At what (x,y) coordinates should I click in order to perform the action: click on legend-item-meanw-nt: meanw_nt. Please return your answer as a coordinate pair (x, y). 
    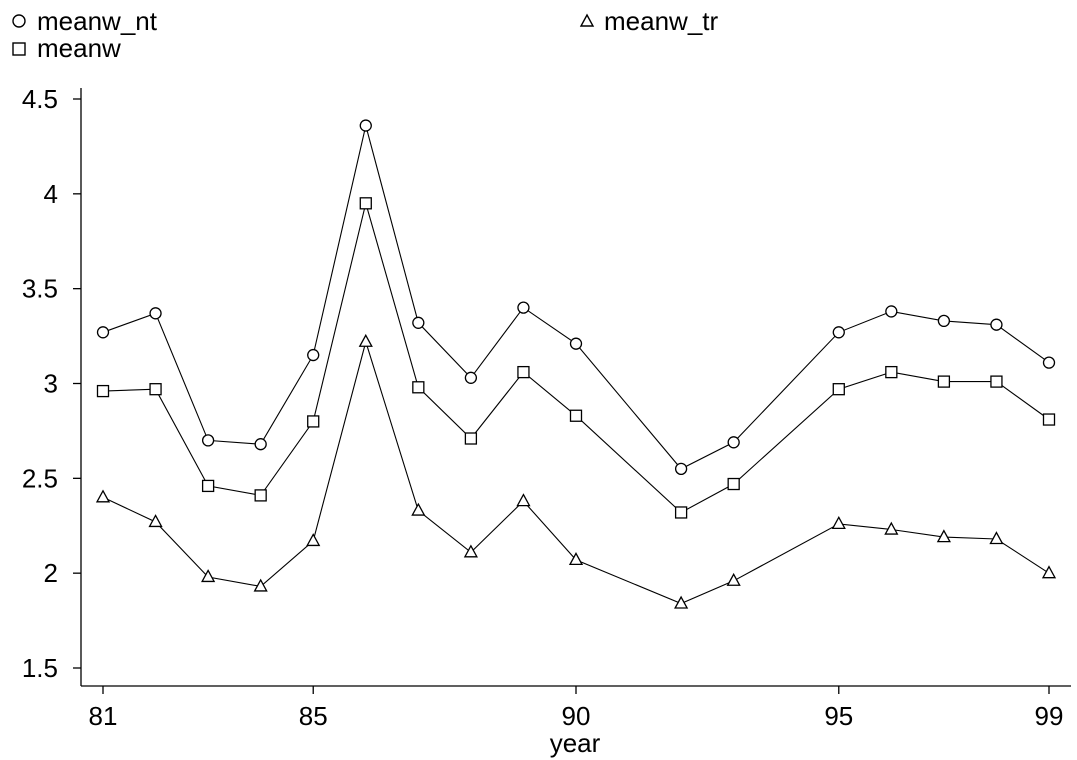
    Looking at the image, I should click on (85, 21).